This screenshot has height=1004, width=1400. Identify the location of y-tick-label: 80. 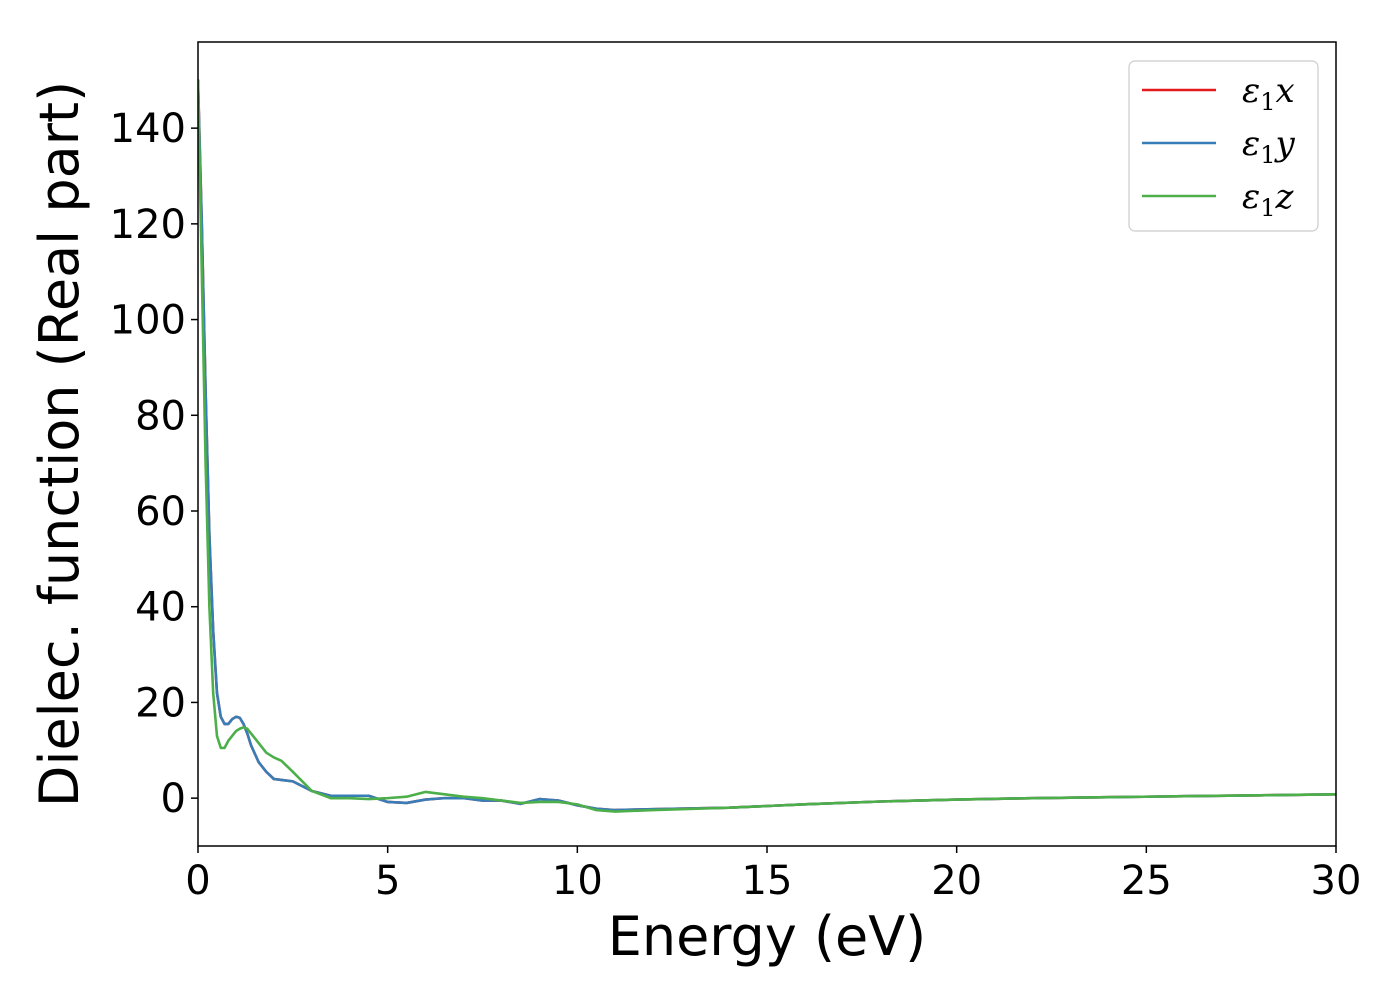
(160, 416).